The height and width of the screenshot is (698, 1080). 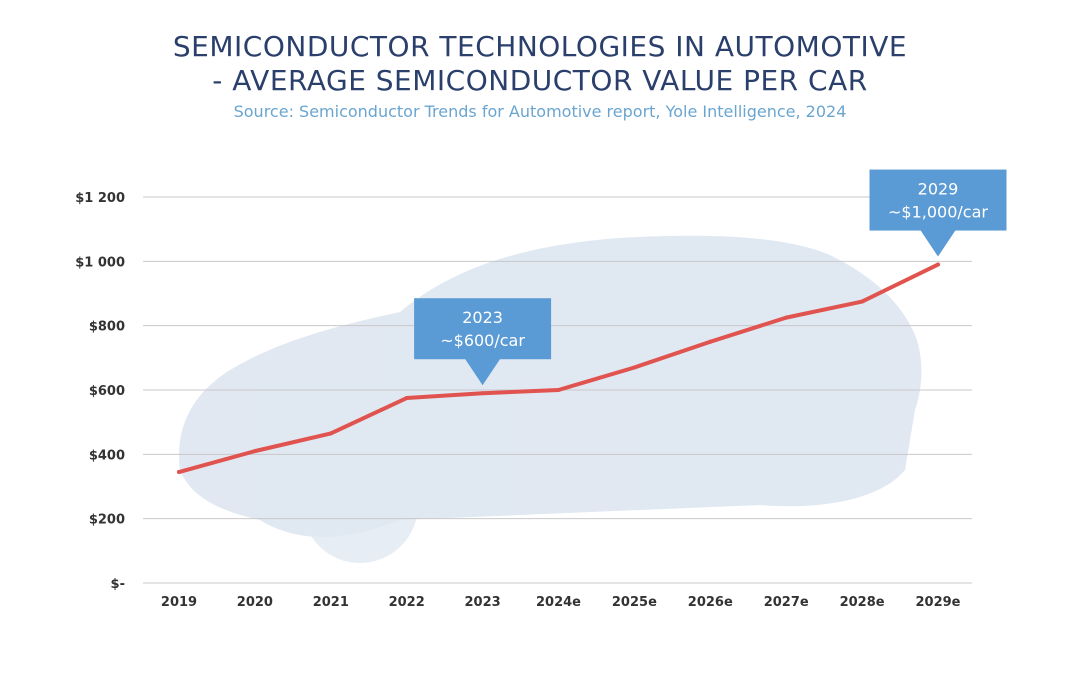 What do you see at coordinates (360, 505) in the screenshot?
I see `car-front-wheel` at bounding box center [360, 505].